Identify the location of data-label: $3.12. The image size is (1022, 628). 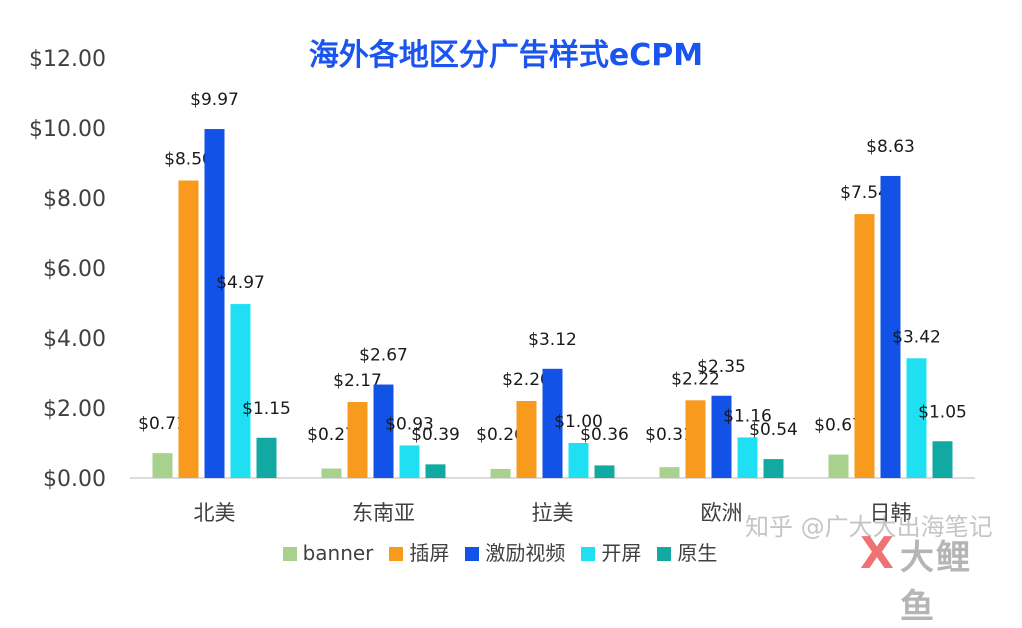
(552, 340).